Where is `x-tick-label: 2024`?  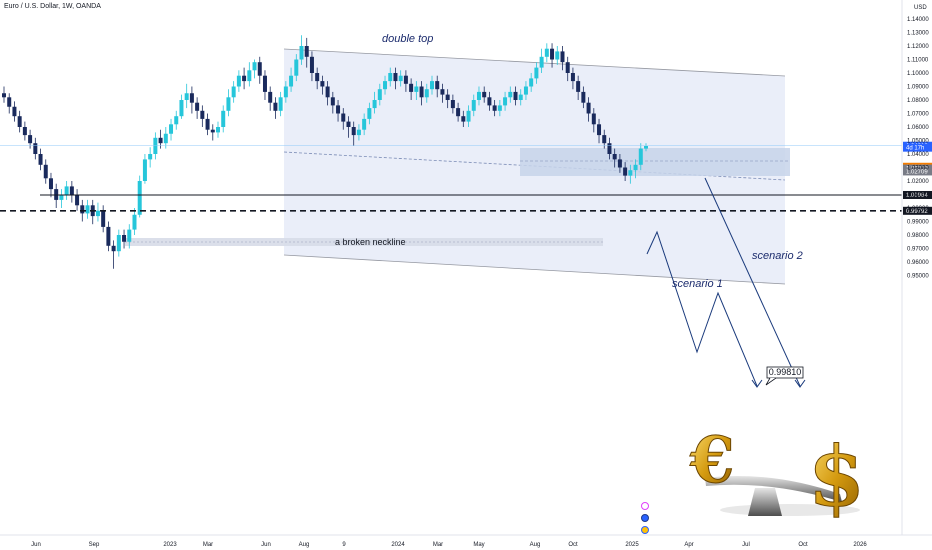 x-tick-label: 2024 is located at coordinates (398, 545).